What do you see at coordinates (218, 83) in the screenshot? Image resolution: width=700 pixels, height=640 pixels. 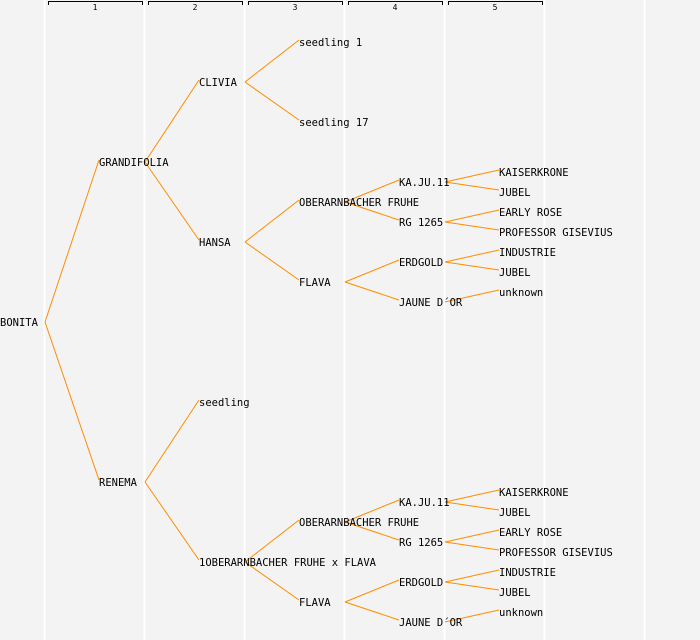 I see `pedigree-node: CLIVIA` at bounding box center [218, 83].